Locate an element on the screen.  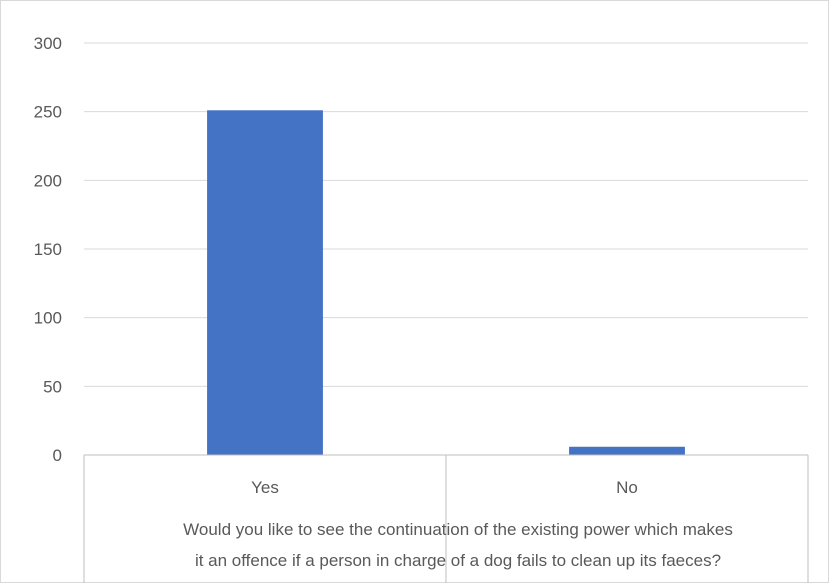
y-tick-label: 150 is located at coordinates (48, 249).